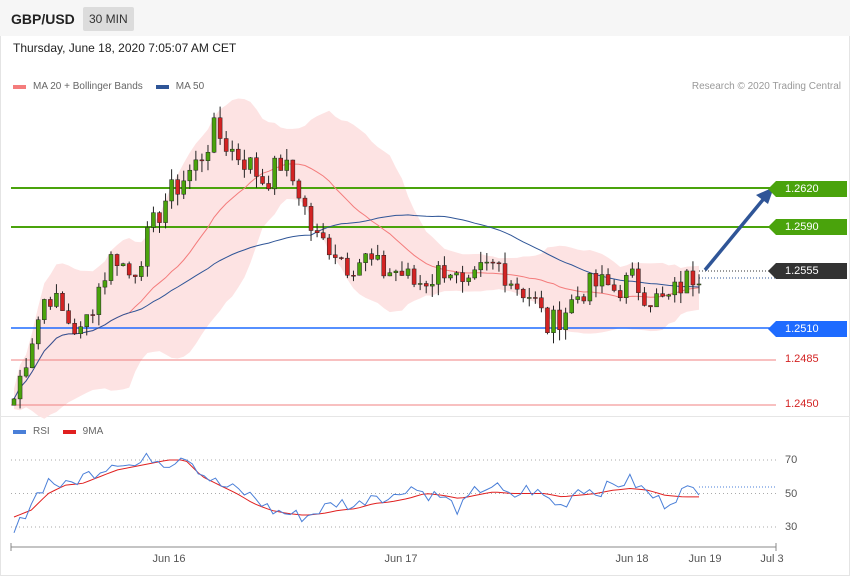  I want to click on rsi-line, so click(356, 492).